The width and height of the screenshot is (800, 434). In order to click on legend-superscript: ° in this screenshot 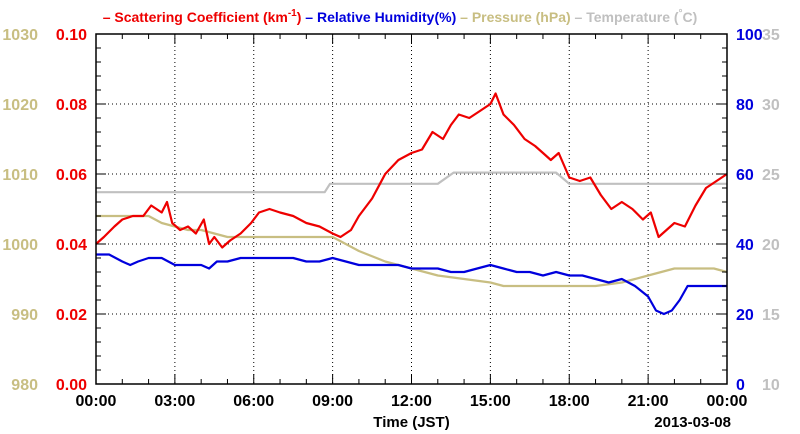, I will do `click(681, 13)`.